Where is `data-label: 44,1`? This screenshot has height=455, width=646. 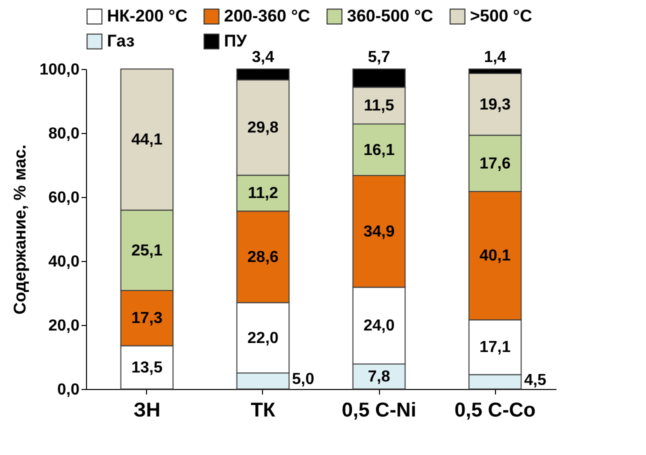
data-label: 44,1 is located at coordinates (147, 140).